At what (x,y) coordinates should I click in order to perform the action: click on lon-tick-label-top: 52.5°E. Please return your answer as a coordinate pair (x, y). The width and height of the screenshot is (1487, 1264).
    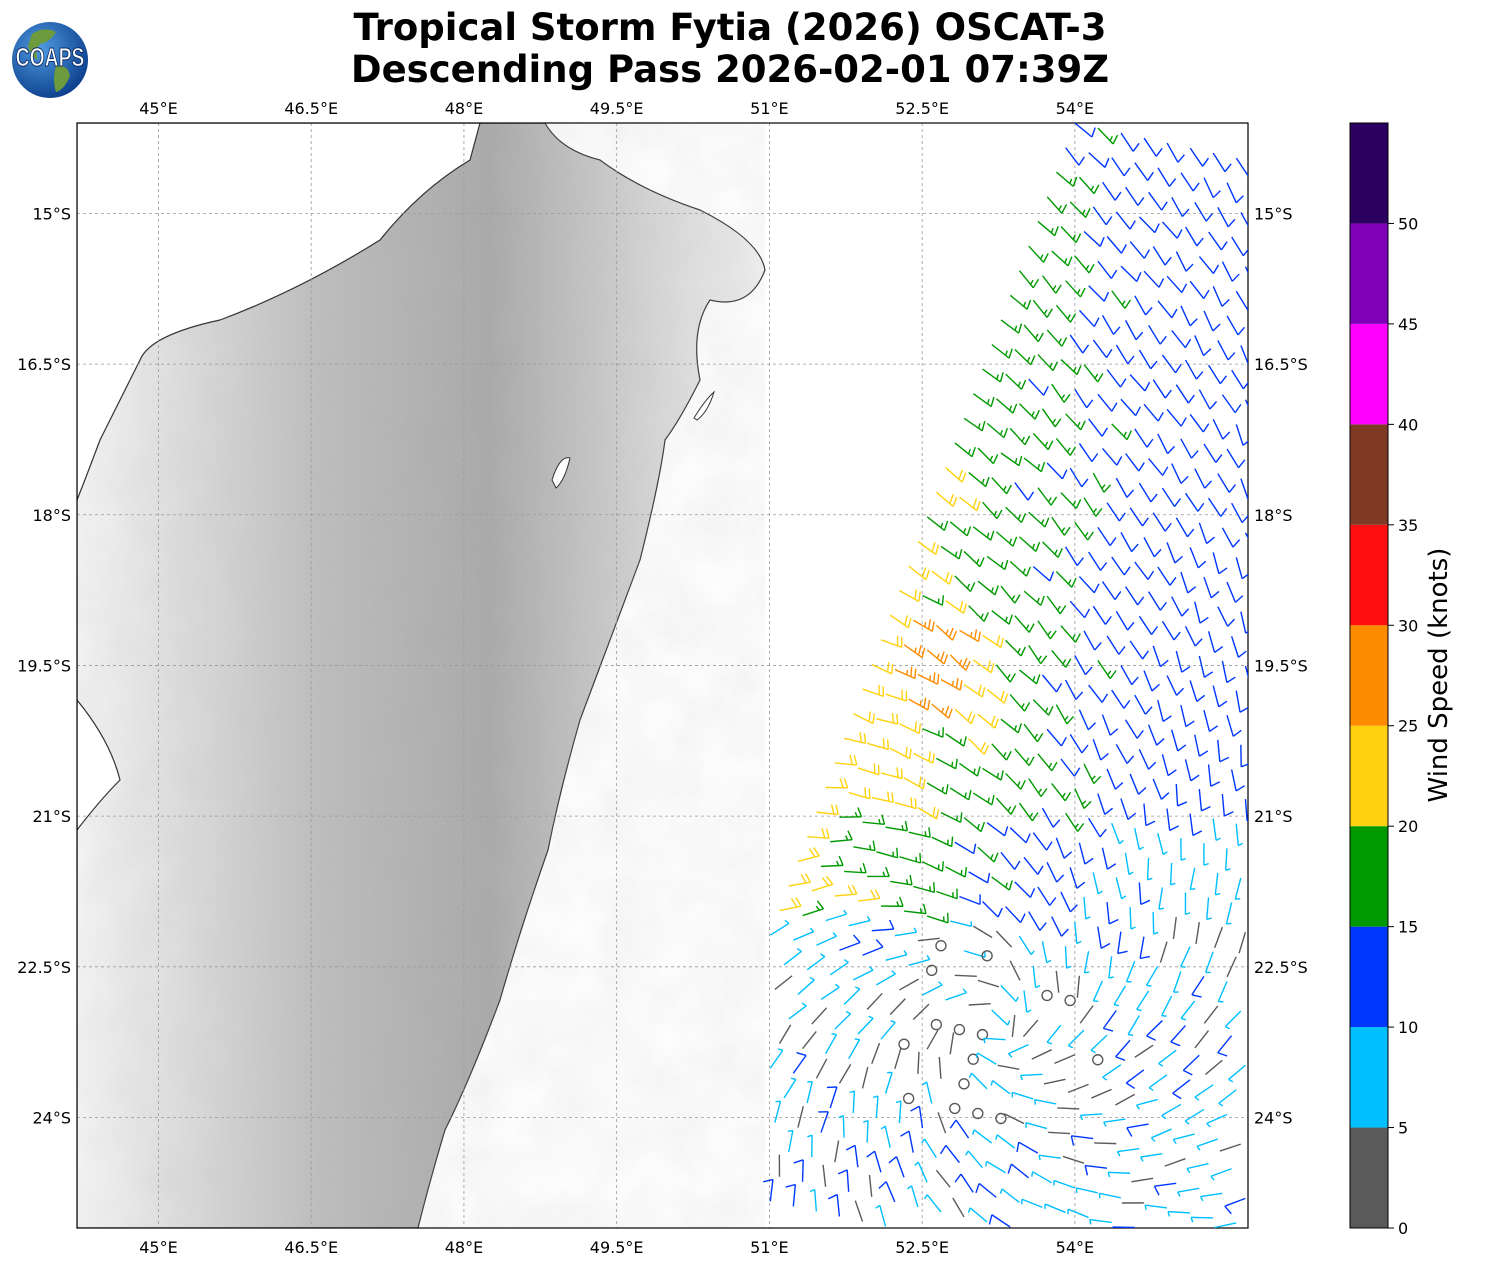
    Looking at the image, I should click on (922, 108).